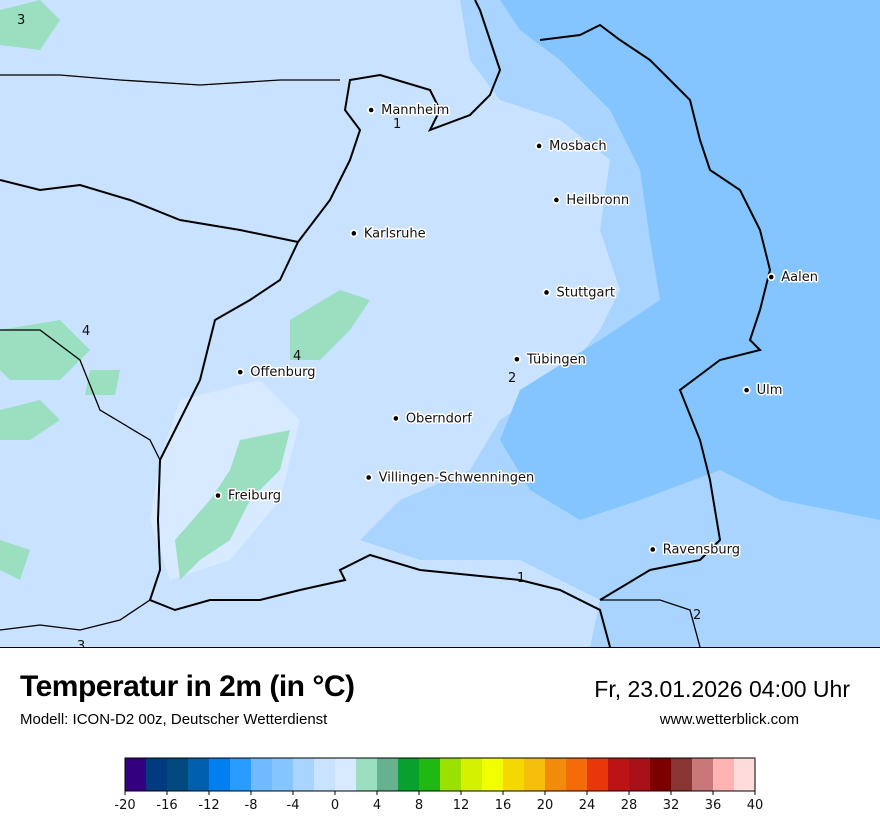 This screenshot has width=880, height=830. Describe the element at coordinates (579, 293) in the screenshot. I see `city-stuttgart: Stuttgart` at that location.